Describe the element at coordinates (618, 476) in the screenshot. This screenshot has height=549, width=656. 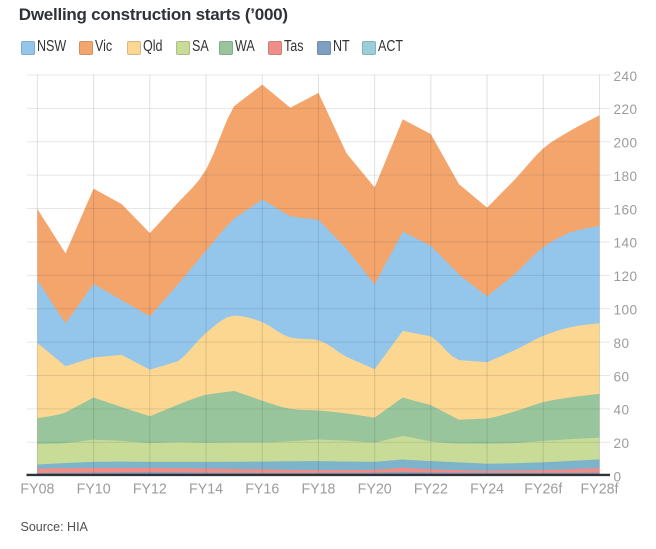
I see `svg-text: 0` at that location.